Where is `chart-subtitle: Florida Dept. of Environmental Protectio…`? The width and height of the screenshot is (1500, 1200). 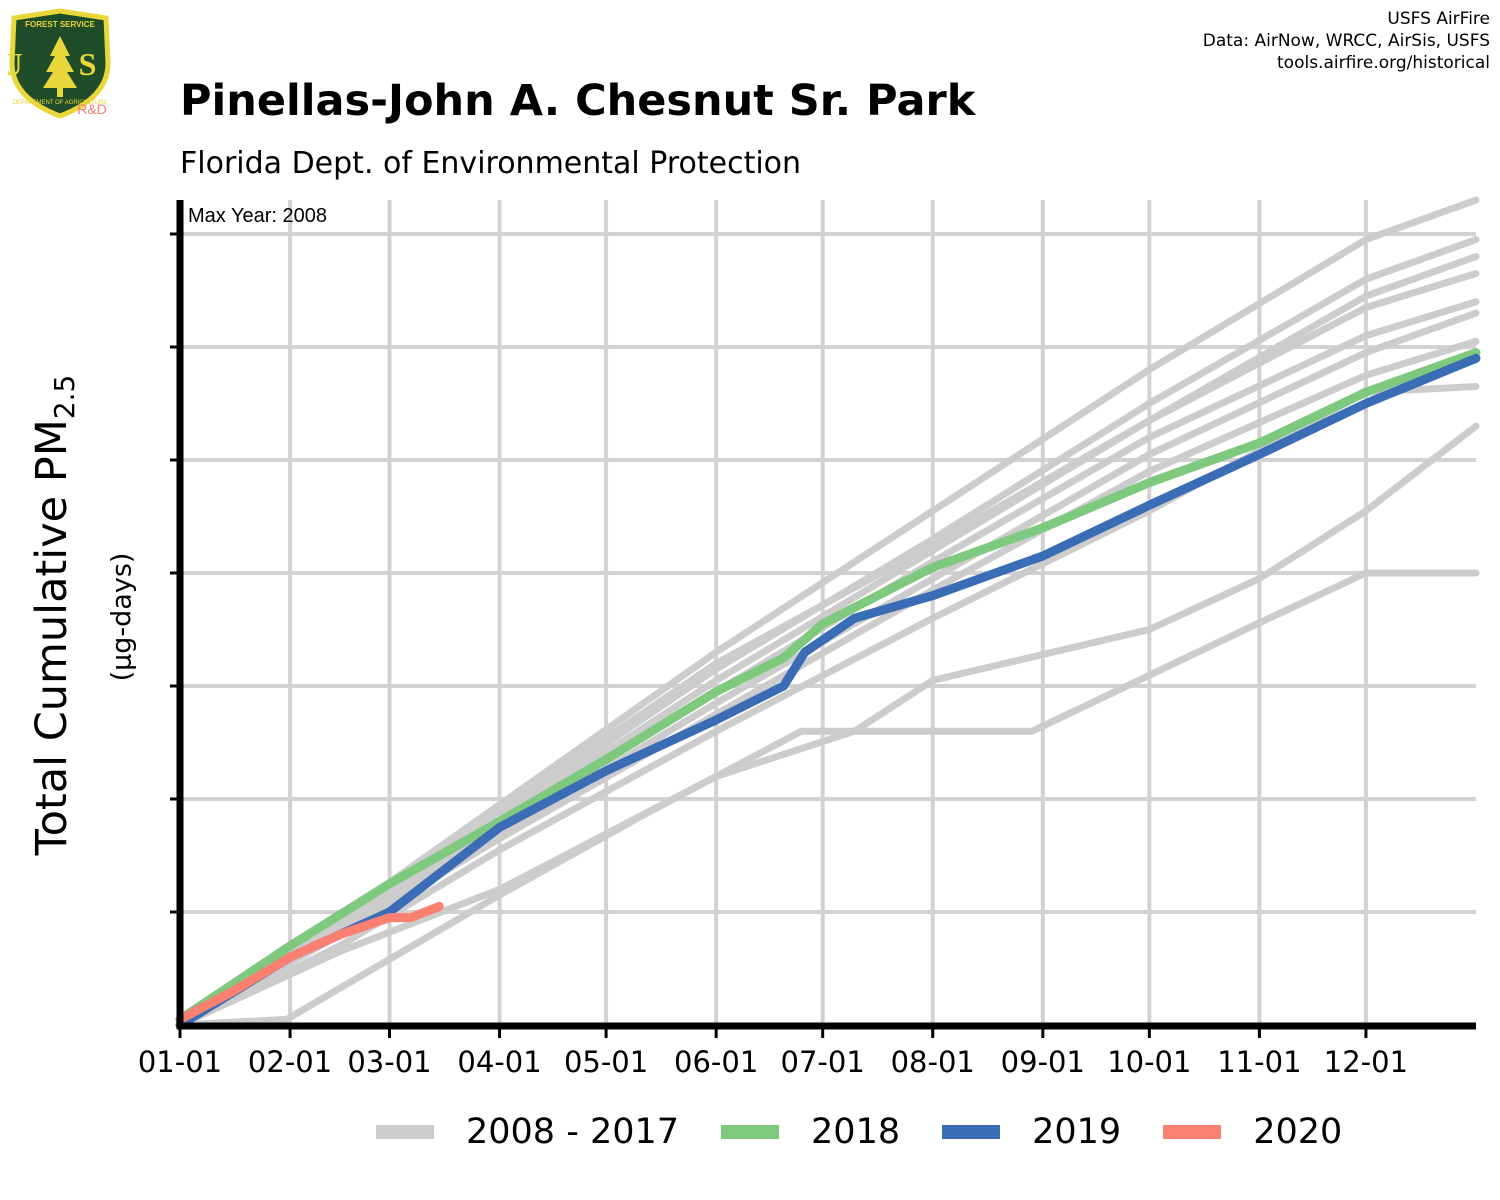 chart-subtitle: Florida Dept. of Environmental Protectio… is located at coordinates (491, 163).